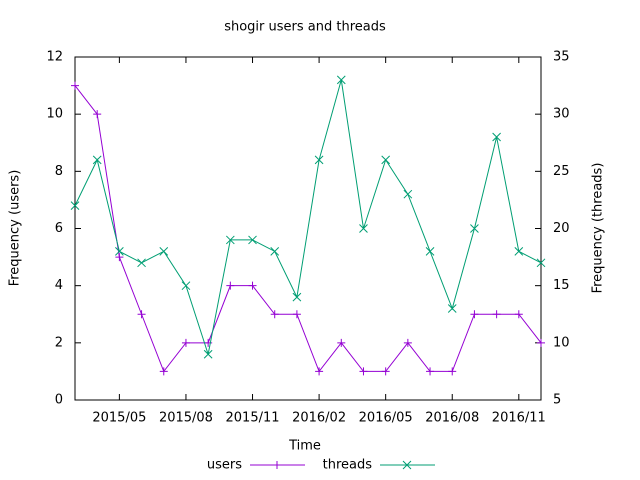 The image size is (640, 480). What do you see at coordinates (15, 228) in the screenshot?
I see `y-axis-label: Frequency (users)` at bounding box center [15, 228].